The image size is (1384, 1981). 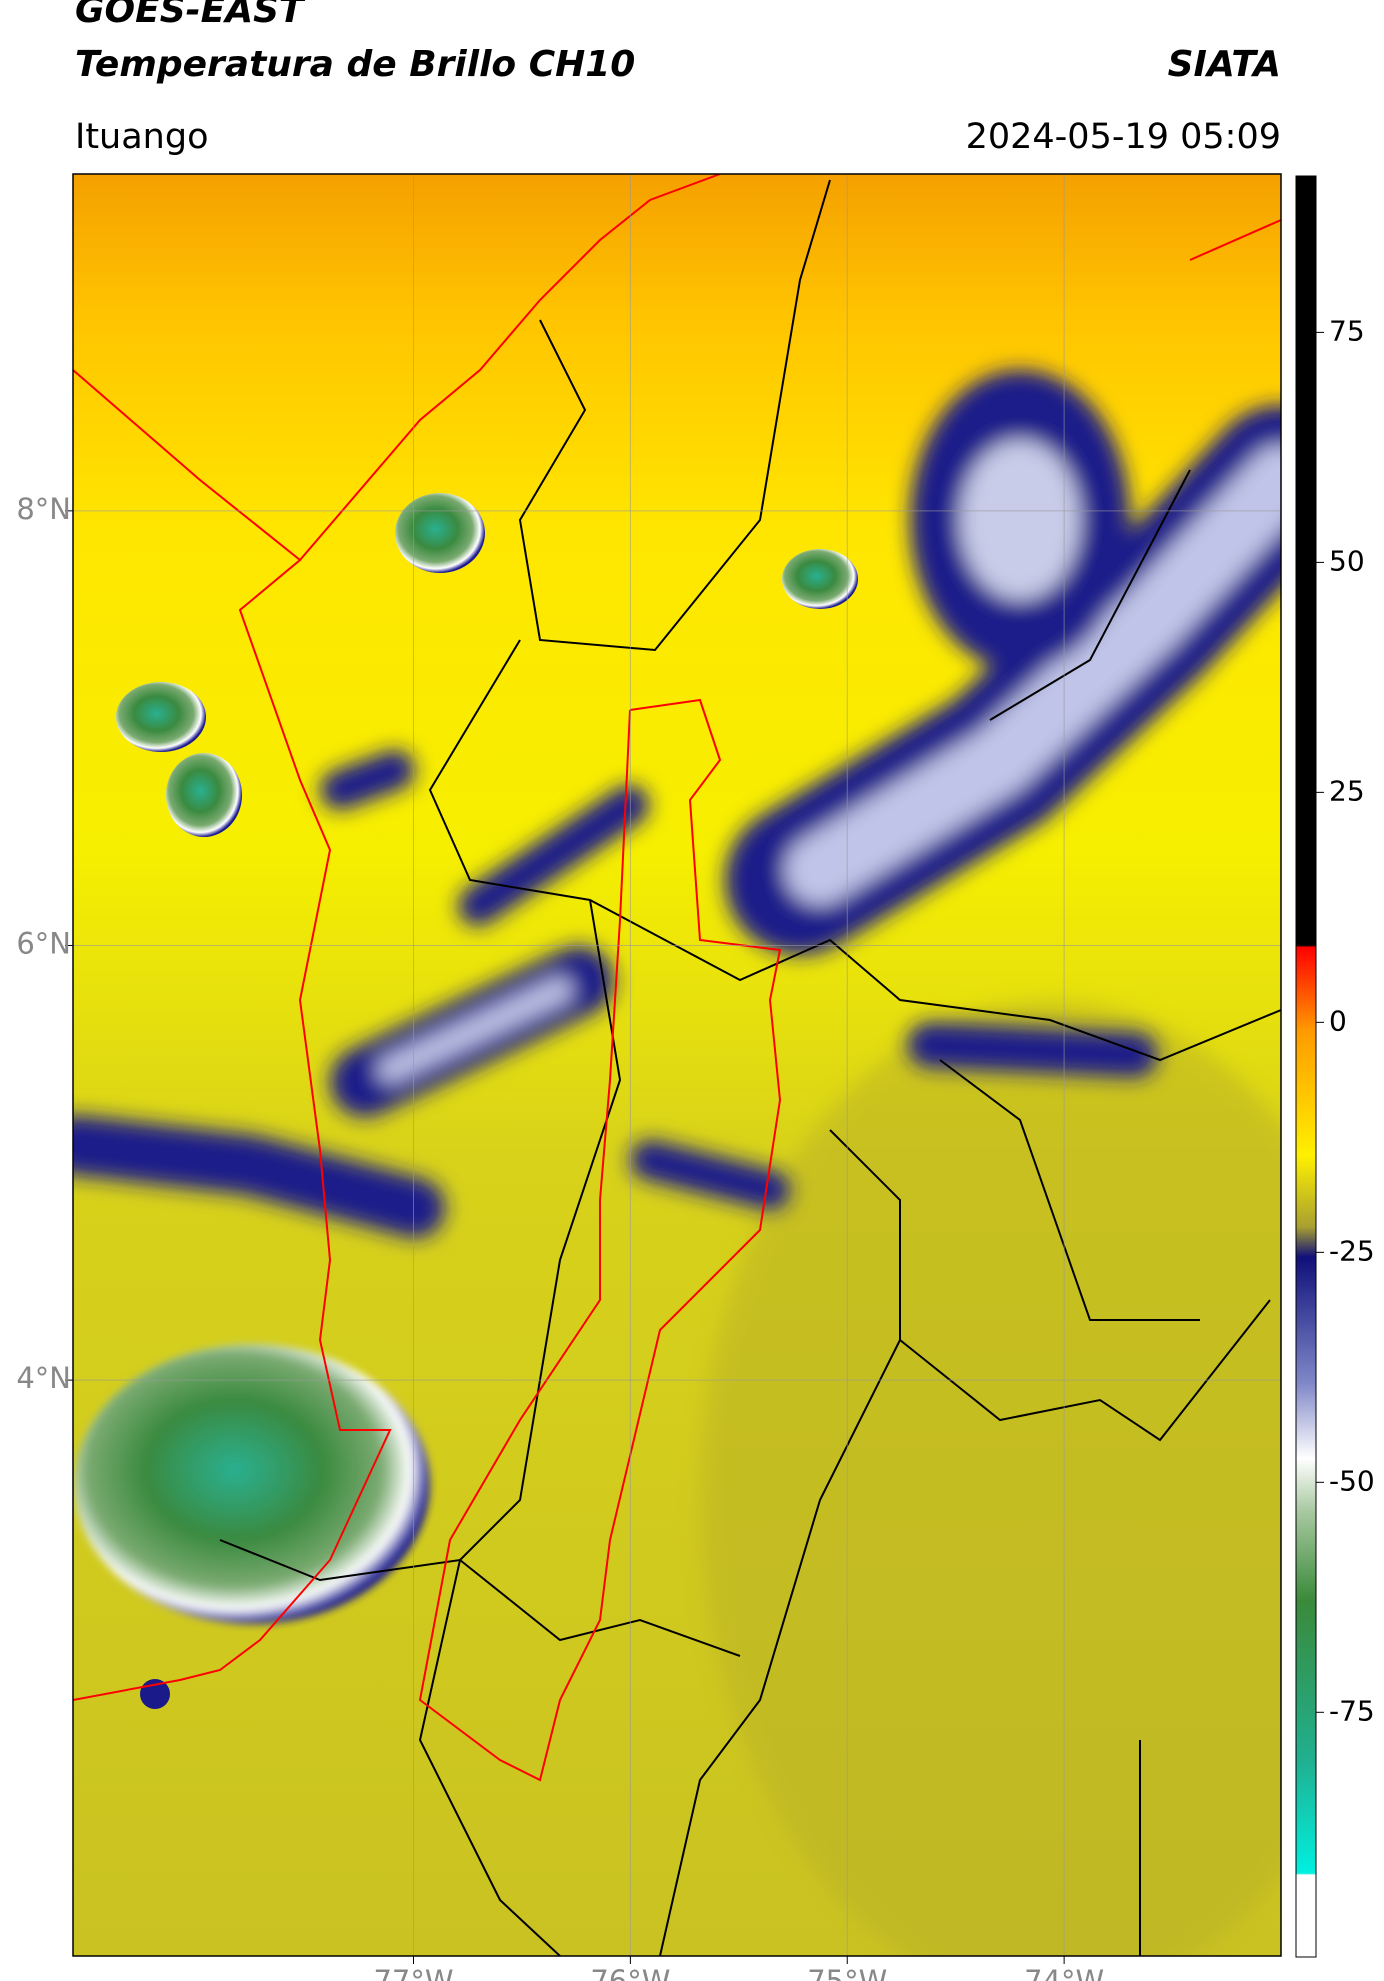 What do you see at coordinates (630, 1972) in the screenshot?
I see `x-tick-label: 76°W` at bounding box center [630, 1972].